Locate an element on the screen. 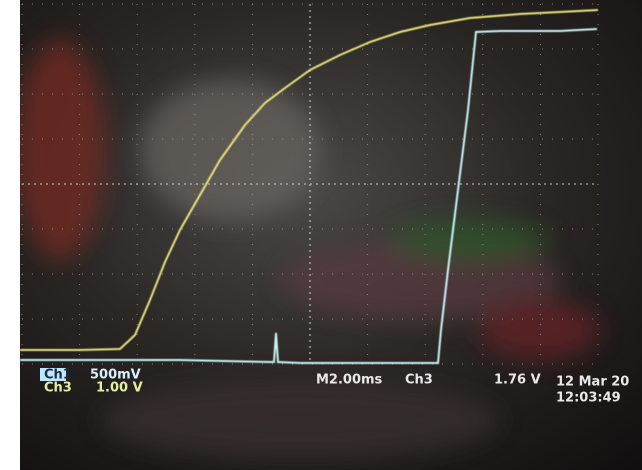  timebase: M2.00ms is located at coordinates (349, 380).